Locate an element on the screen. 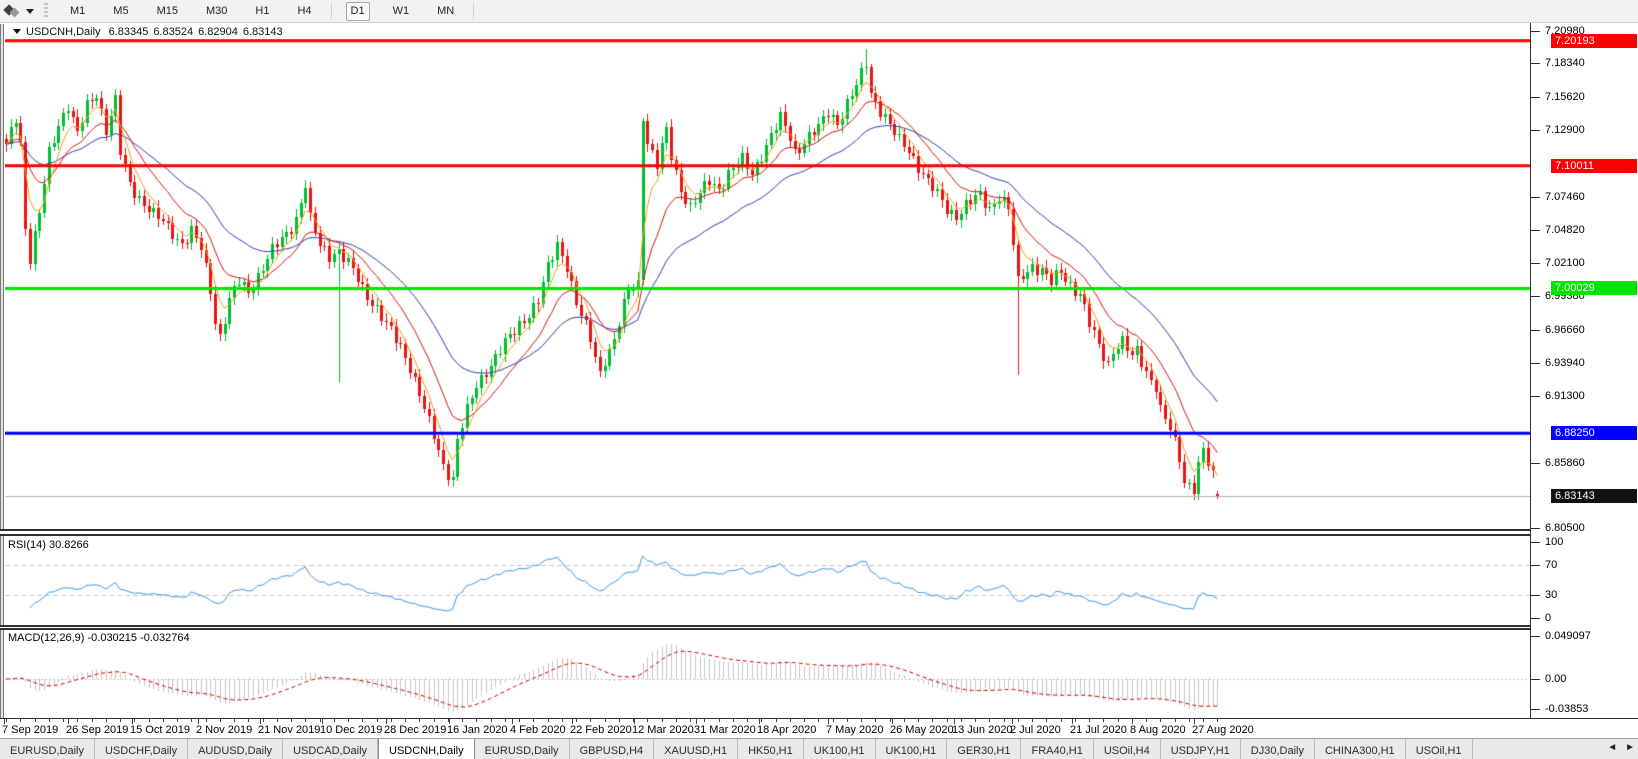 The width and height of the screenshot is (1638, 759). price-level-tag: 7.10011 is located at coordinates (1594, 166).